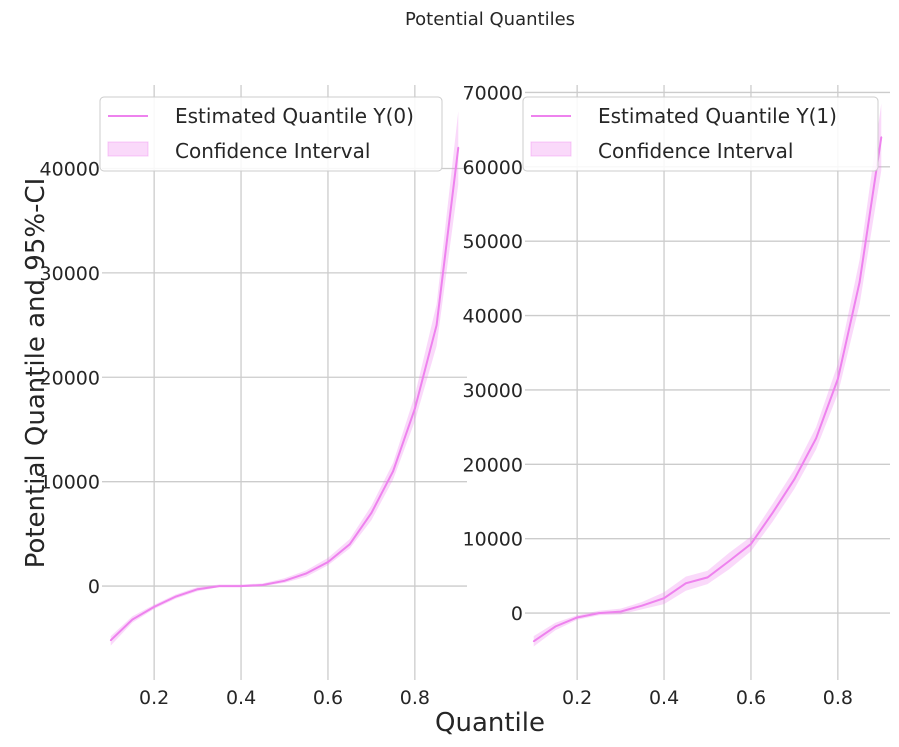 This screenshot has width=899, height=747. Describe the element at coordinates (490, 19) in the screenshot. I see `figure-title: Potential Quantiles` at that location.